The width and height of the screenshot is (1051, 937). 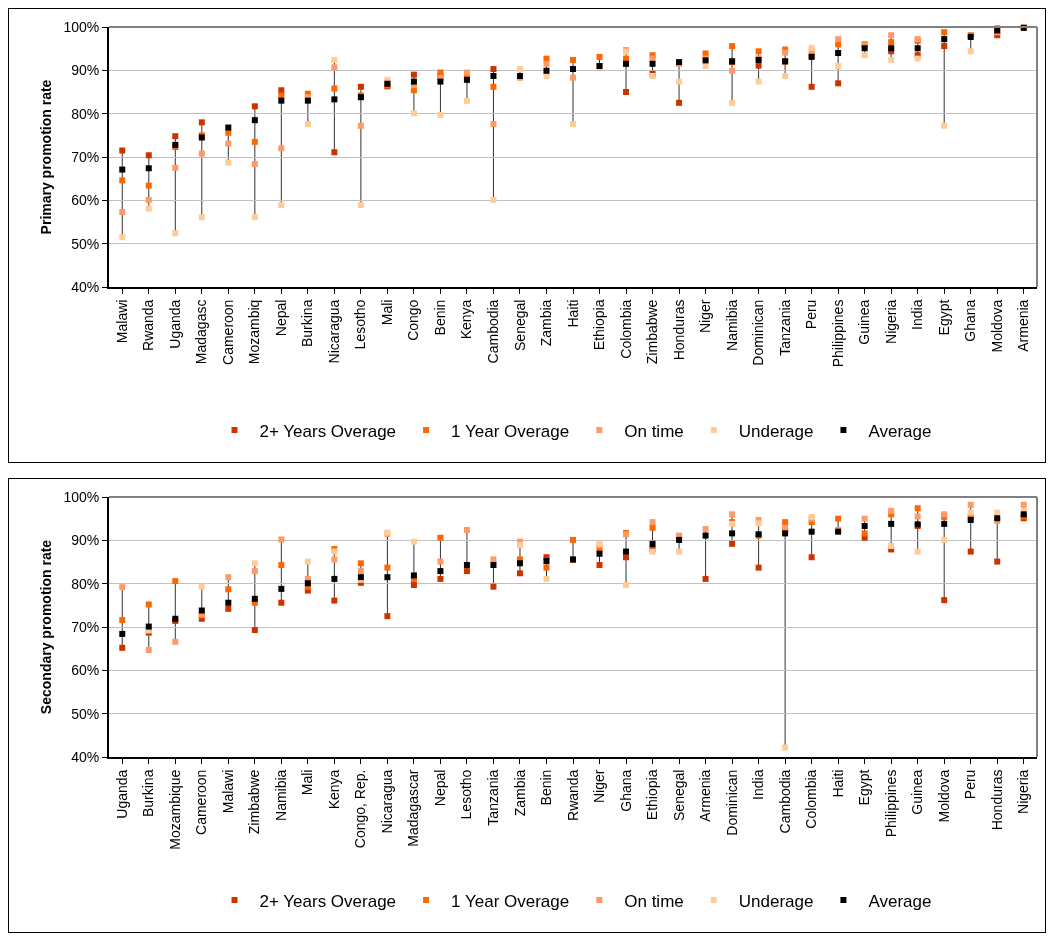 I want to click on x-tick-label: Madagascar, so click(x=413, y=808).